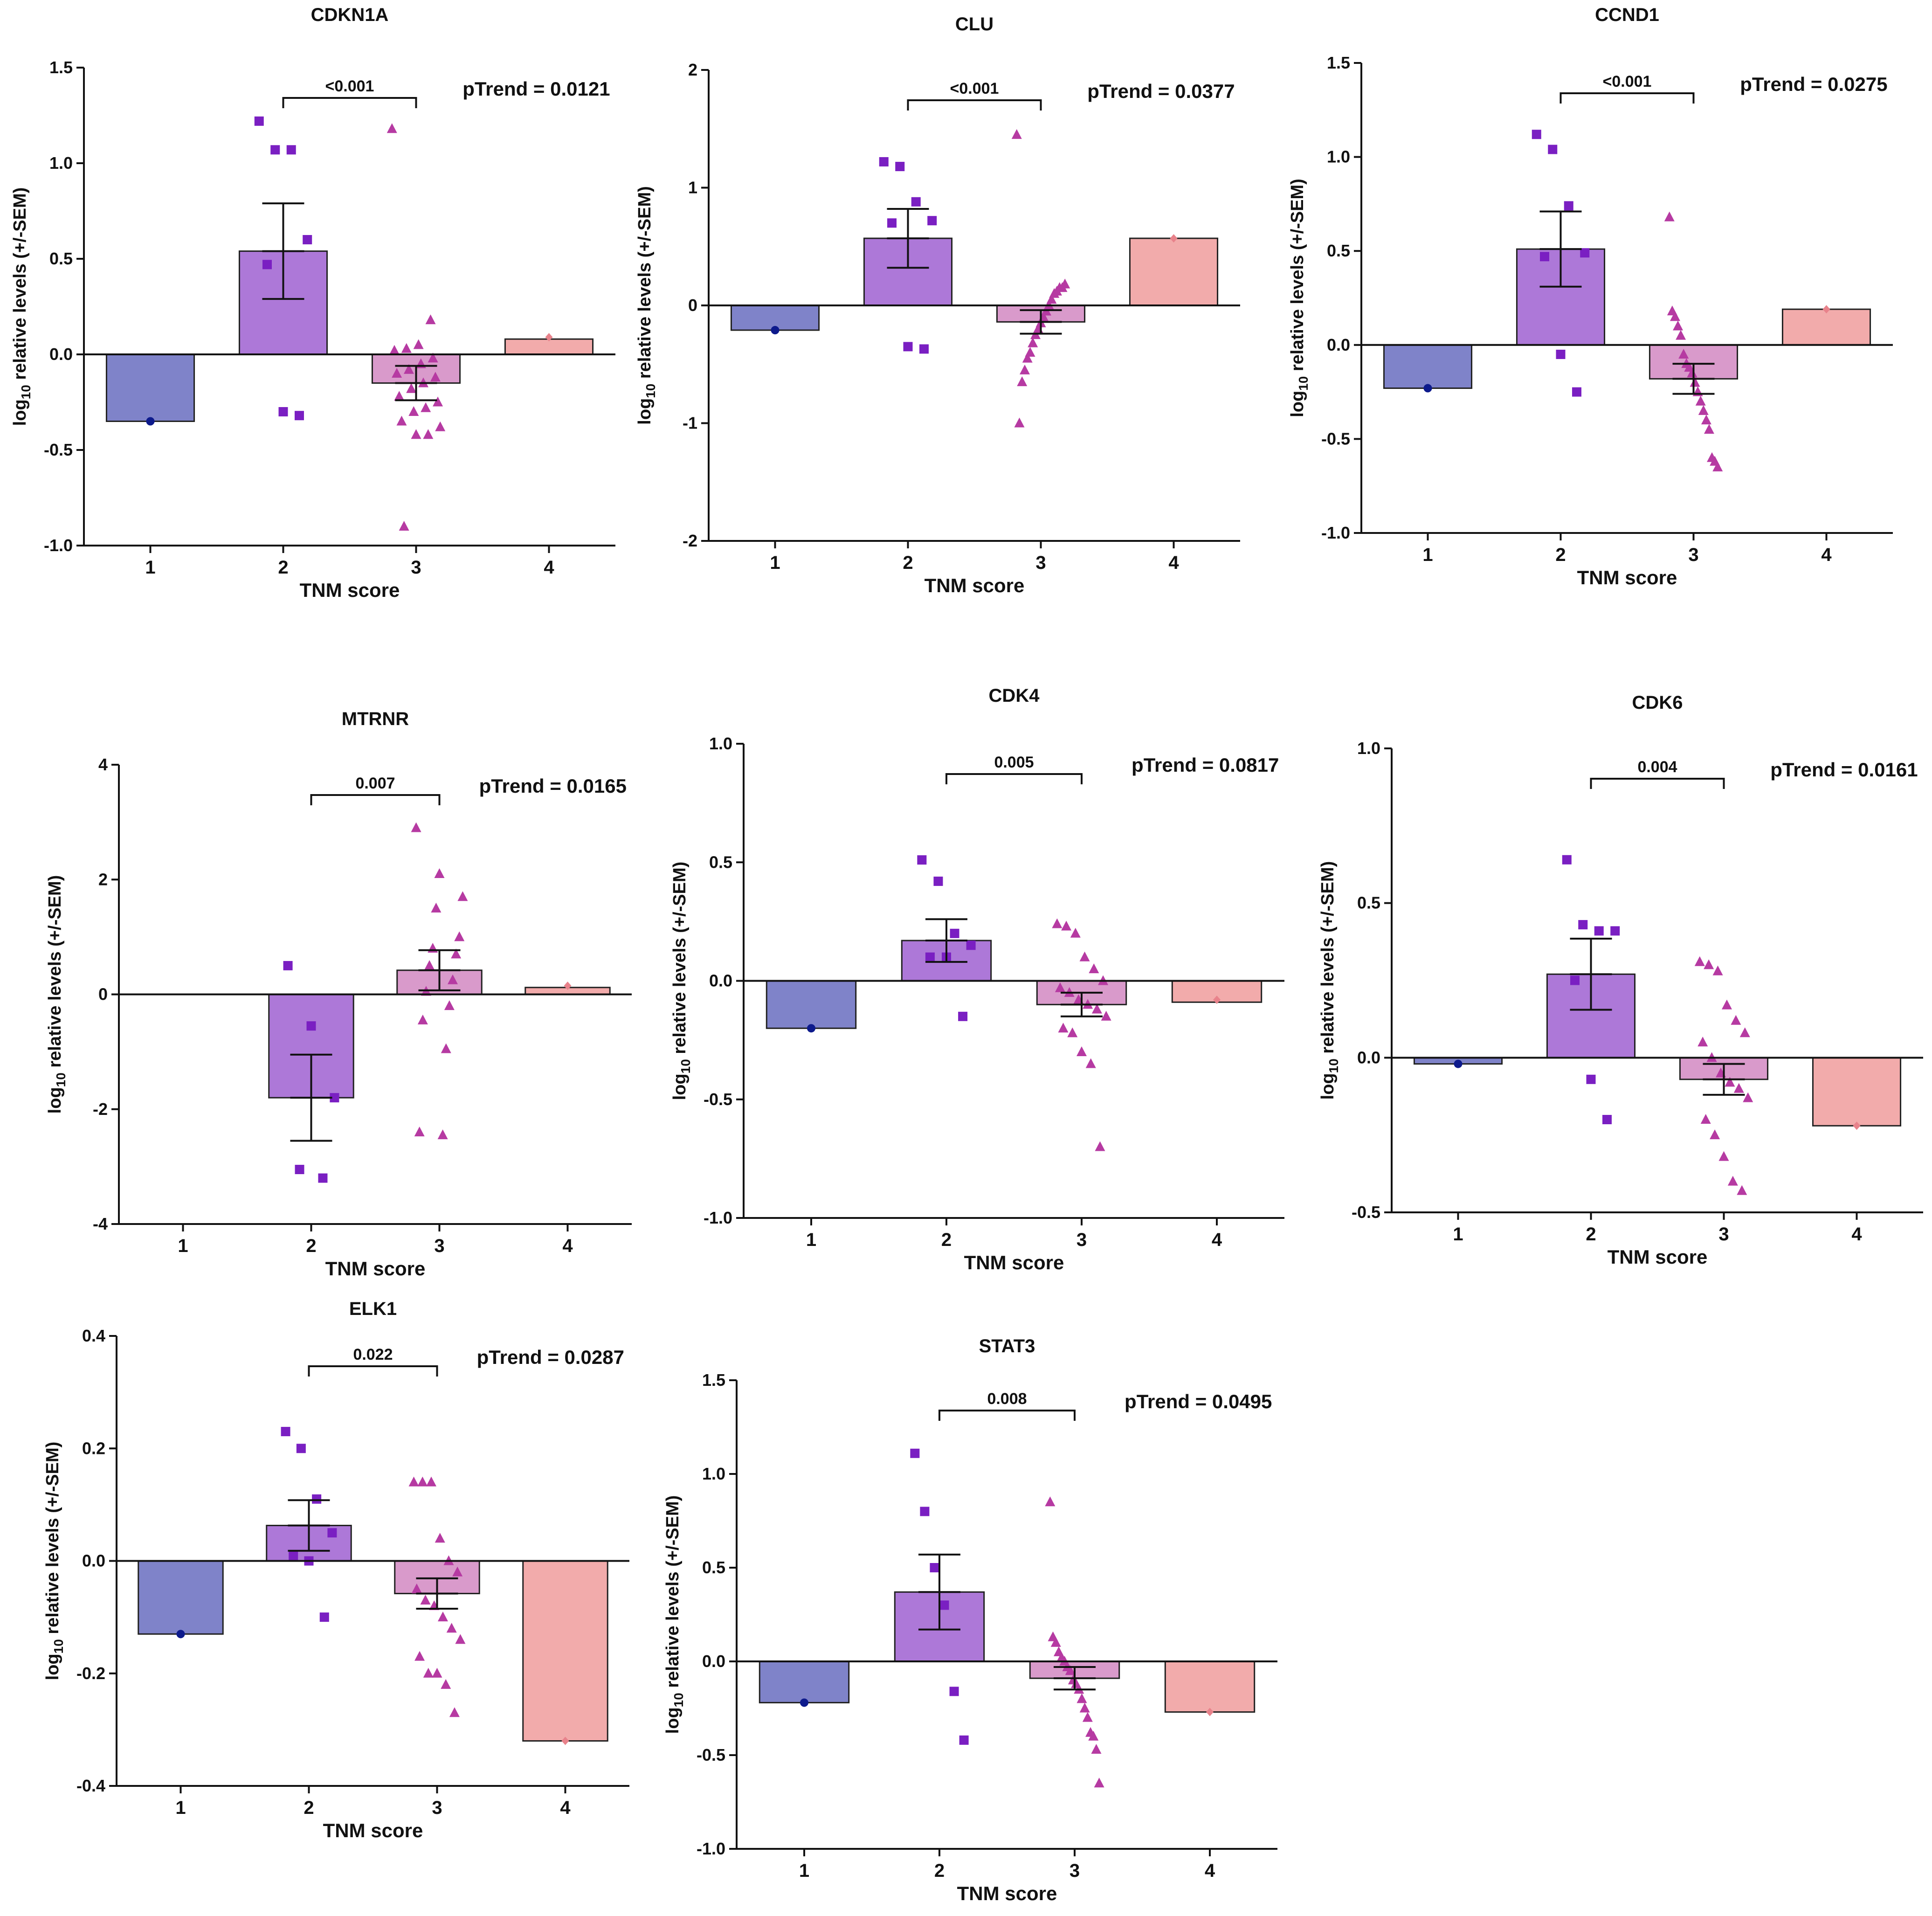  I want to click on chart-title: CDK6, so click(1658, 702).